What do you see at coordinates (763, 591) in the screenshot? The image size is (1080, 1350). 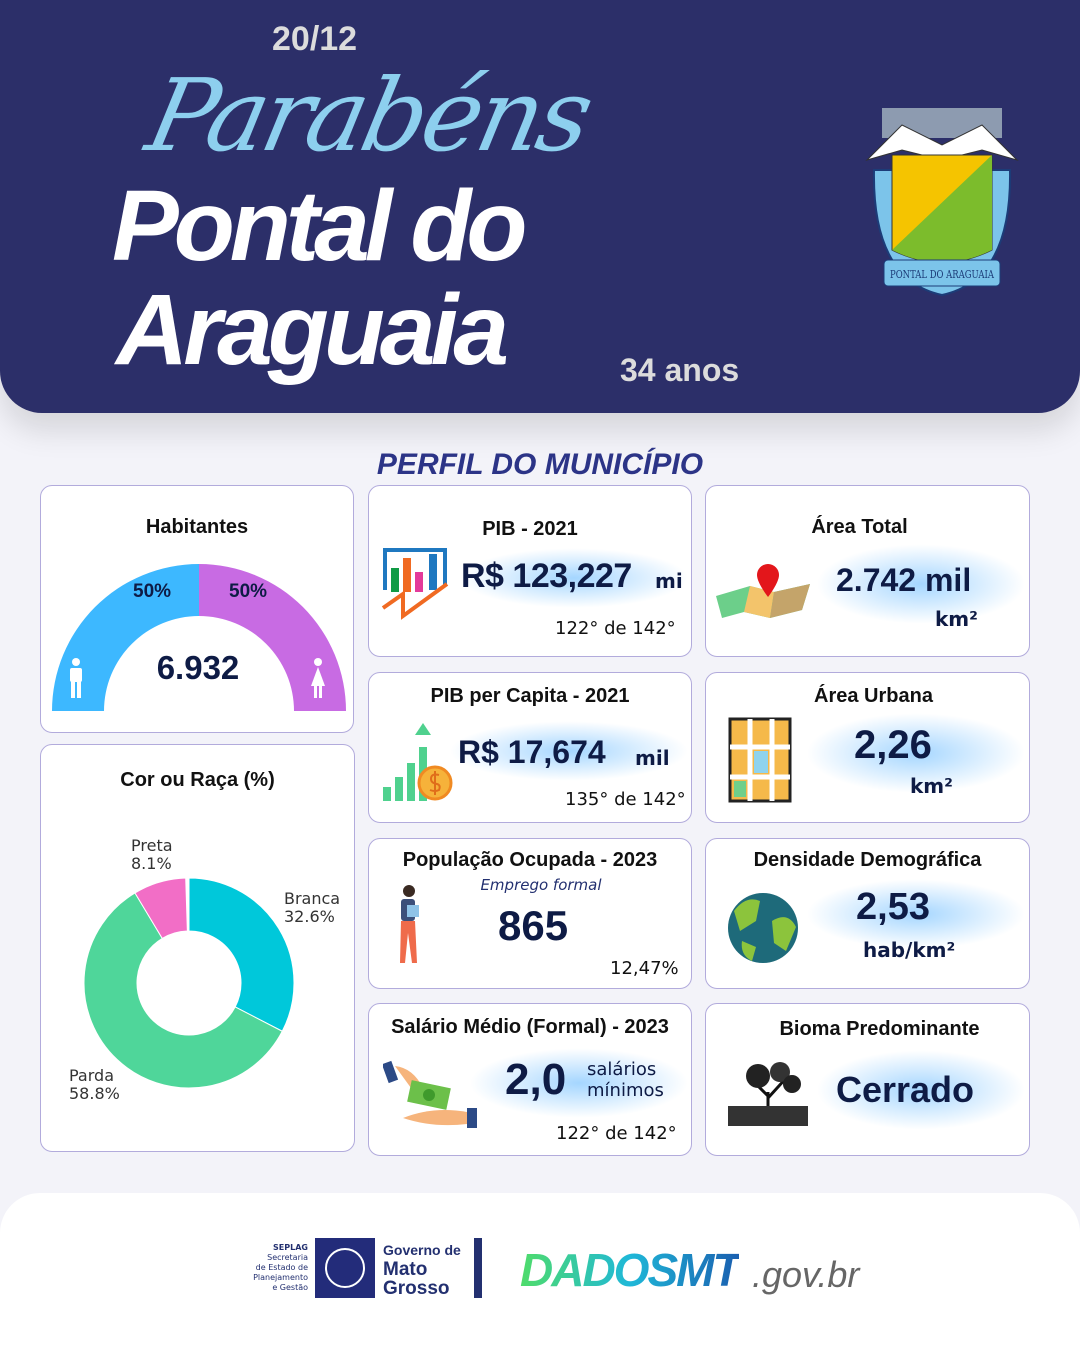 I see `map-pin-icon` at bounding box center [763, 591].